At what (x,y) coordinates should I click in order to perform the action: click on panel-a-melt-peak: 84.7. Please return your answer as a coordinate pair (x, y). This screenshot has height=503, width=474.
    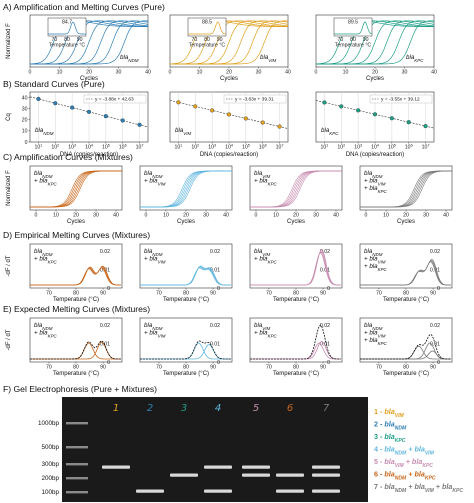
    Looking at the image, I should click on (67, 23).